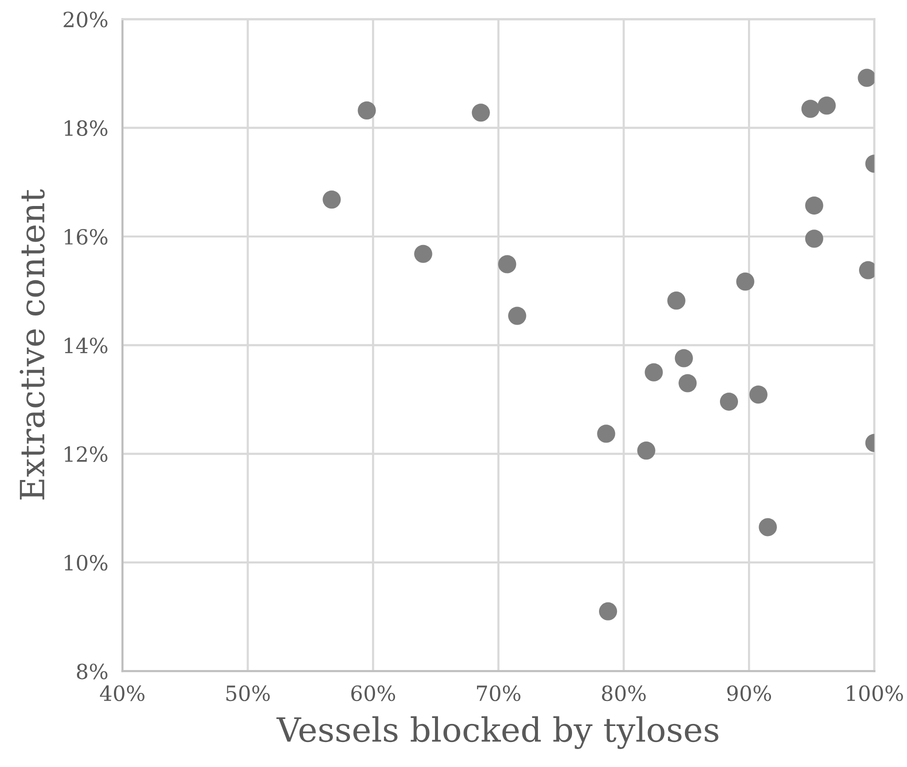  I want to click on y-tick-label: 20%, so click(86, 20).